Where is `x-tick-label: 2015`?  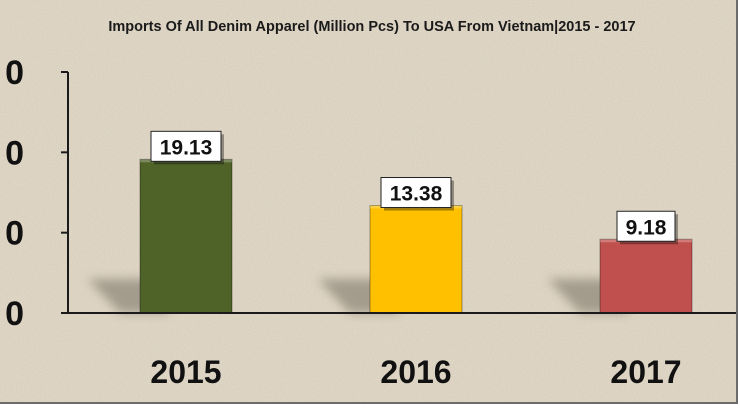
x-tick-label: 2015 is located at coordinates (185, 372).